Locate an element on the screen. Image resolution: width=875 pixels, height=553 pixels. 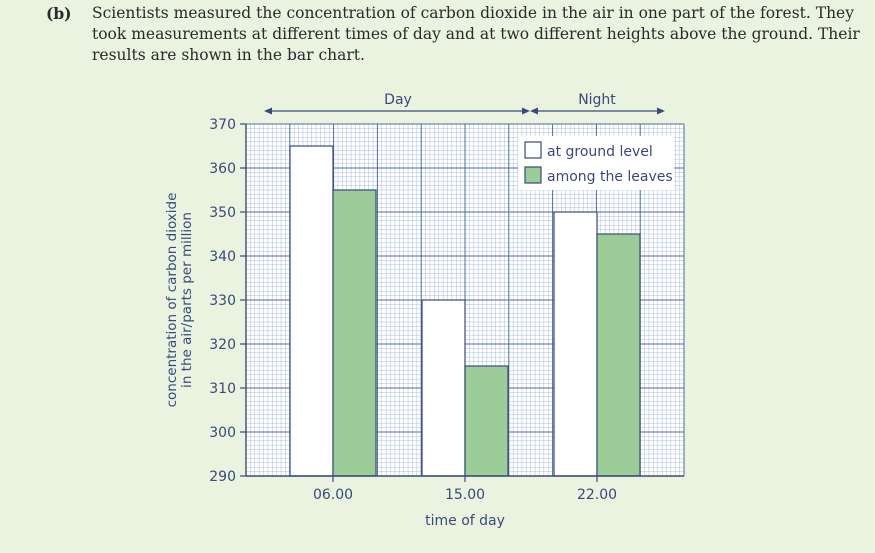
legend-background is located at coordinates (596, 163).